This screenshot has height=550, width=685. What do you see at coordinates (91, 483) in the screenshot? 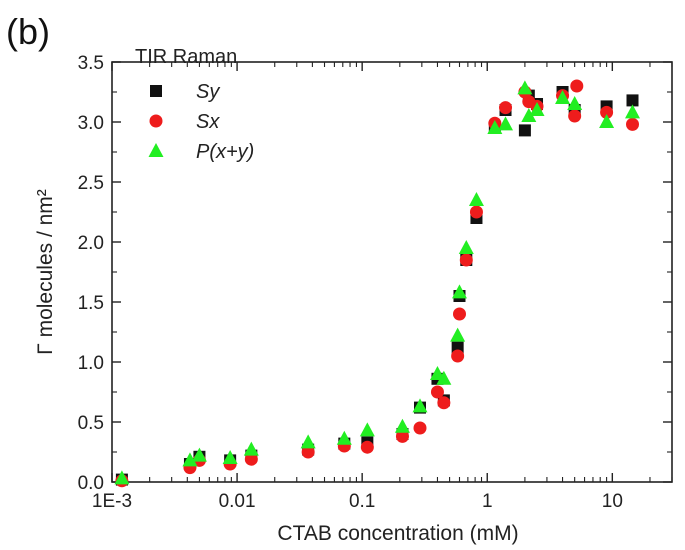
I see `y-tick-label: 0.0` at bounding box center [91, 483].